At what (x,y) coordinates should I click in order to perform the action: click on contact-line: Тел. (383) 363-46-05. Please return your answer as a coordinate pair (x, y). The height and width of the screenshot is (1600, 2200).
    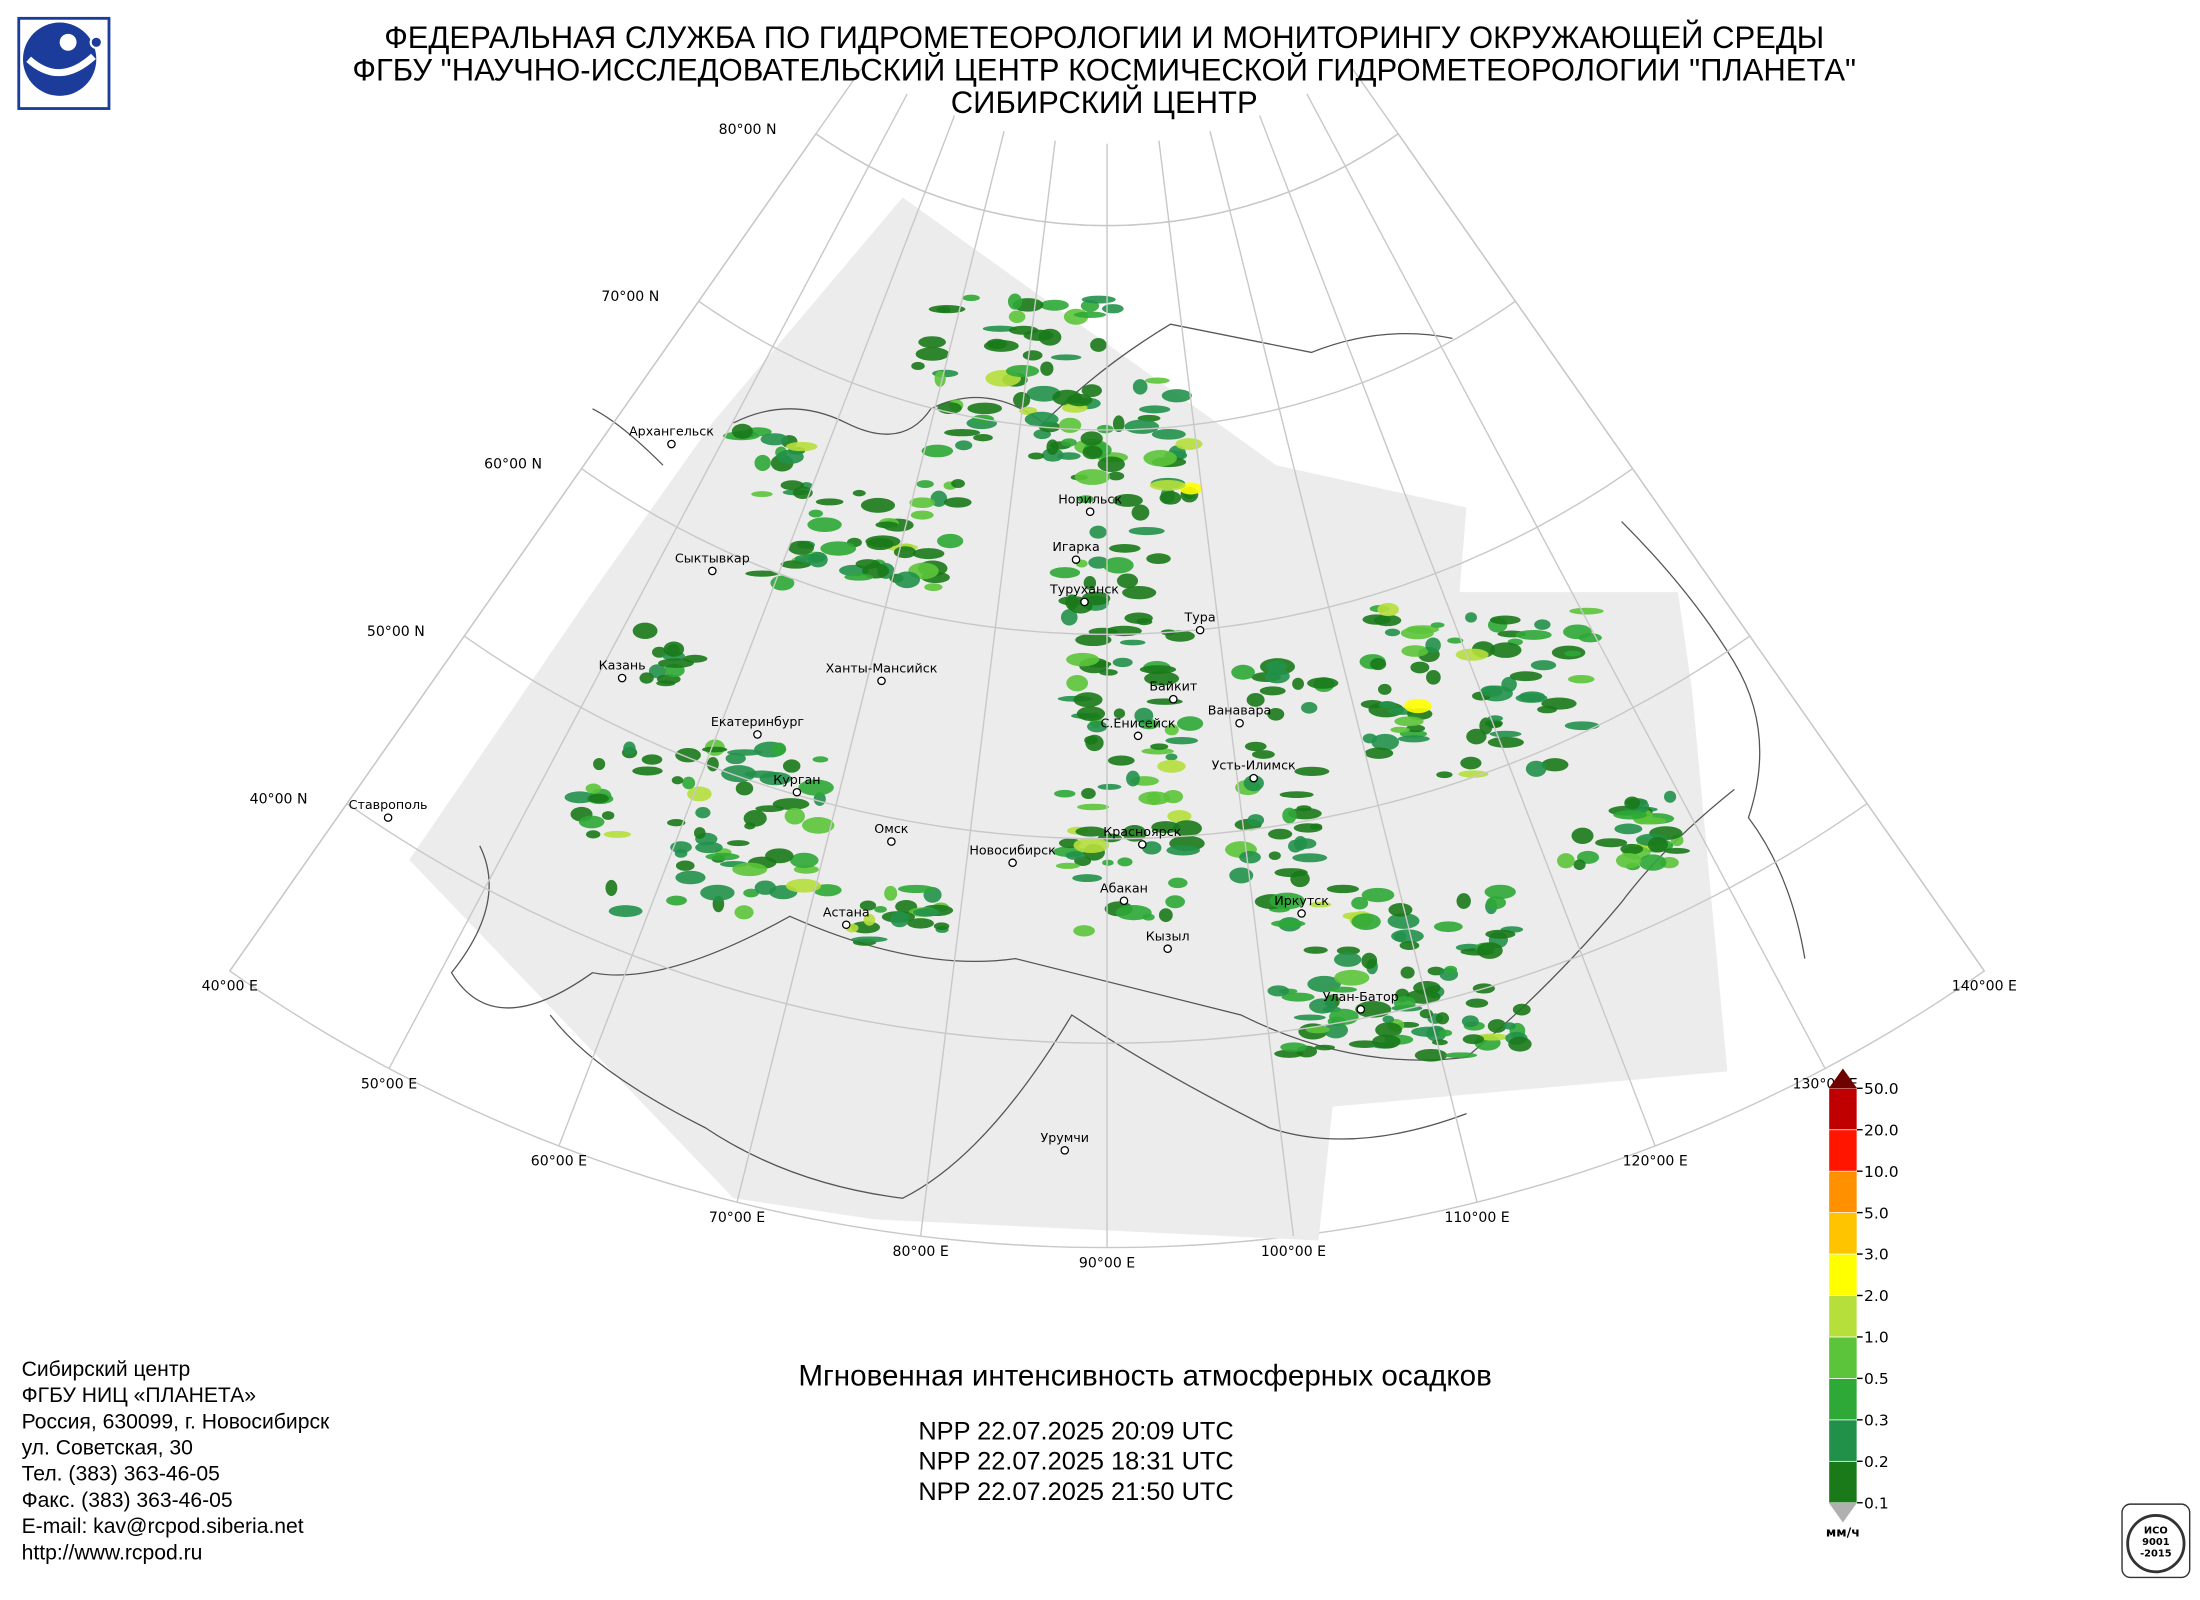
    Looking at the image, I should click on (121, 1474).